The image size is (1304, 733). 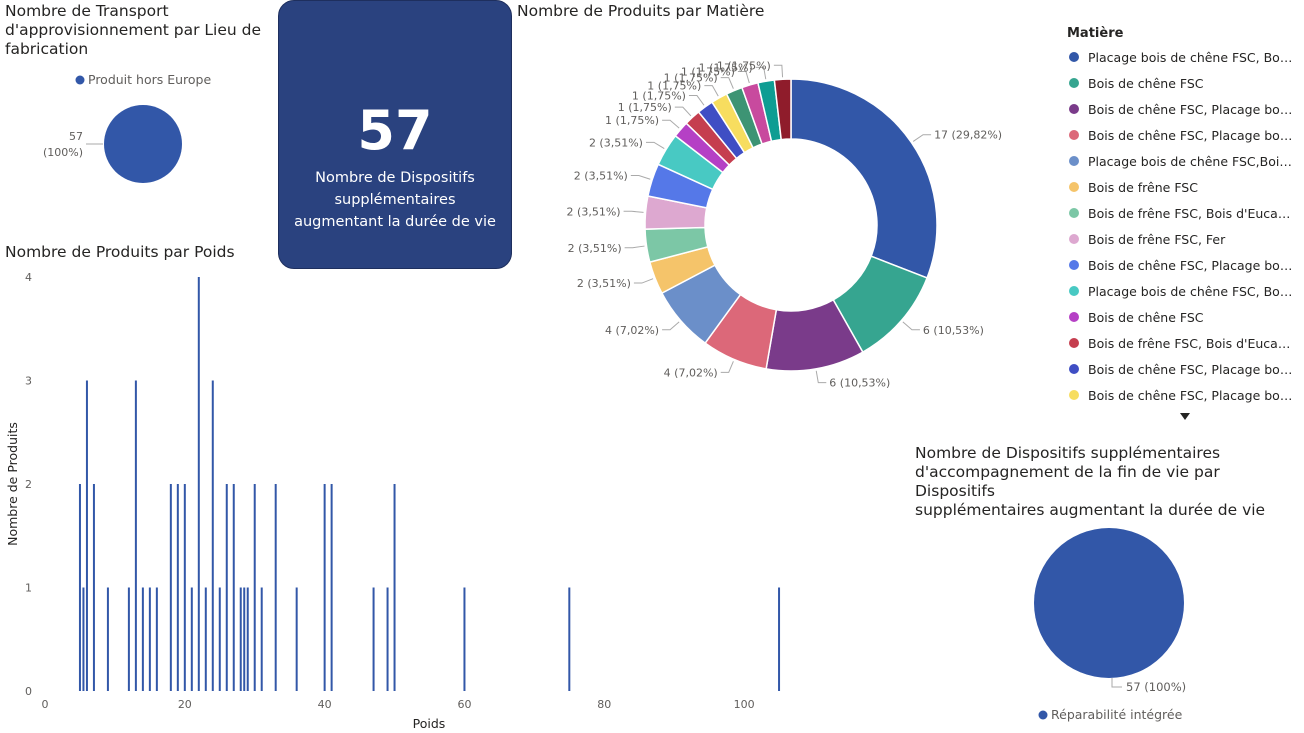 I want to click on transport-pie-chart: Produit hors Europe 57 (100%), so click(x=127, y=127).